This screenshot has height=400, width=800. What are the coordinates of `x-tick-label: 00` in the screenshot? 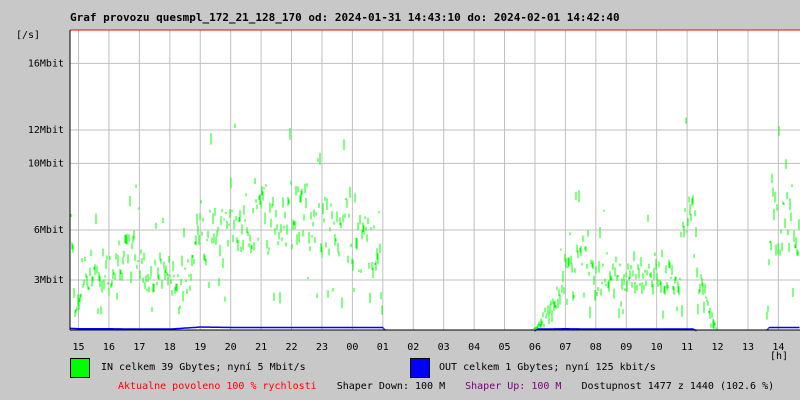 It's located at (352, 347).